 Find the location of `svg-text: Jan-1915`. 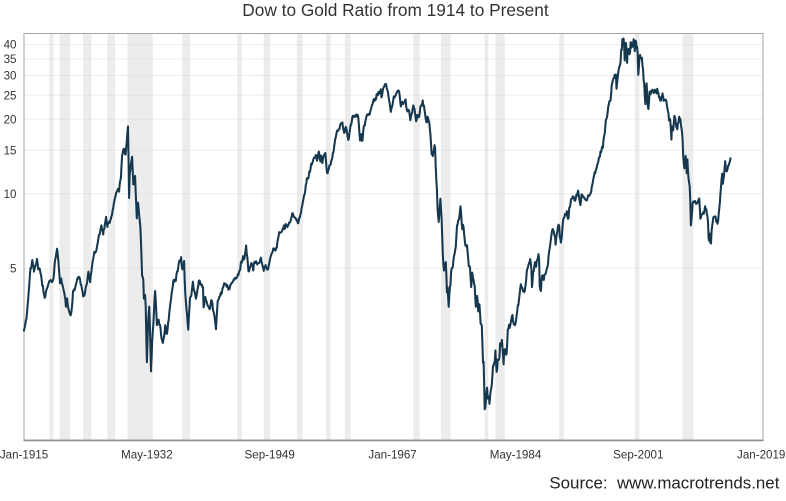

svg-text: Jan-1915 is located at coordinates (24, 455).